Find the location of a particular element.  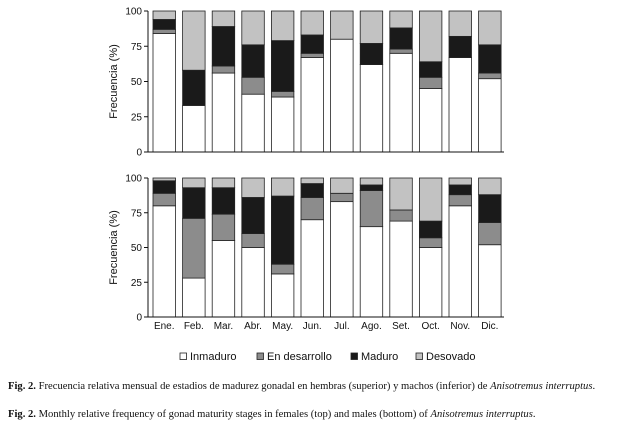

x-tick-label: Ago. is located at coordinates (371, 326).